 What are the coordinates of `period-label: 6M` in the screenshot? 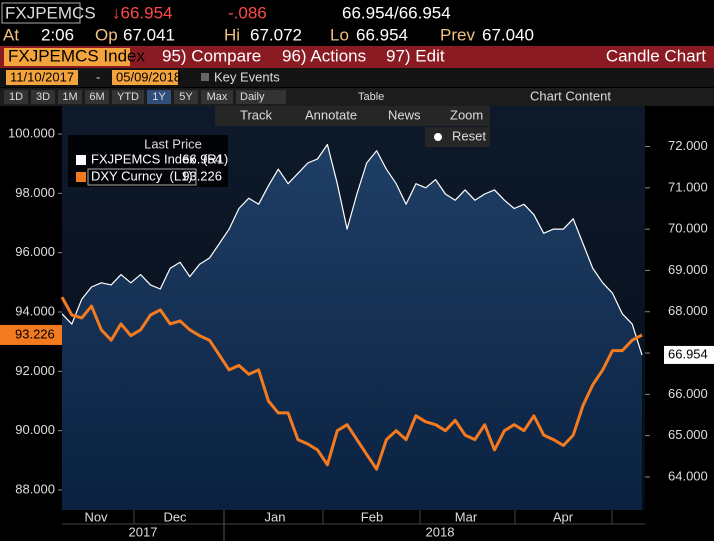 It's located at (96, 97).